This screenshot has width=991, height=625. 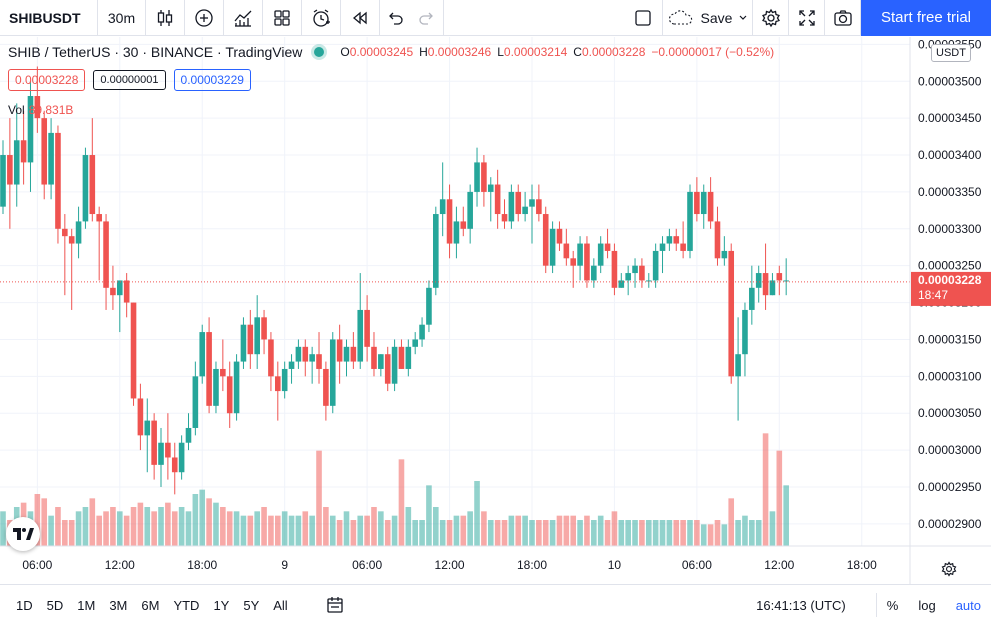 What do you see at coordinates (335, 605) in the screenshot?
I see `calendar-icon` at bounding box center [335, 605].